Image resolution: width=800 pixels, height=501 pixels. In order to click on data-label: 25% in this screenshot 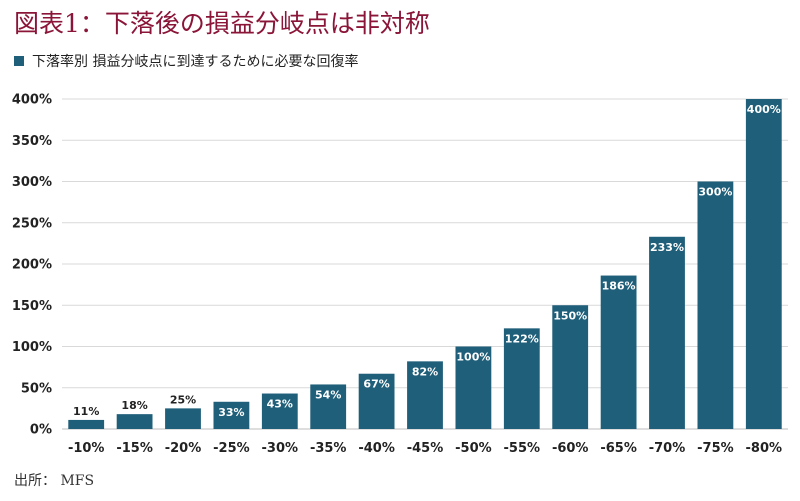, I will do `click(183, 399)`.